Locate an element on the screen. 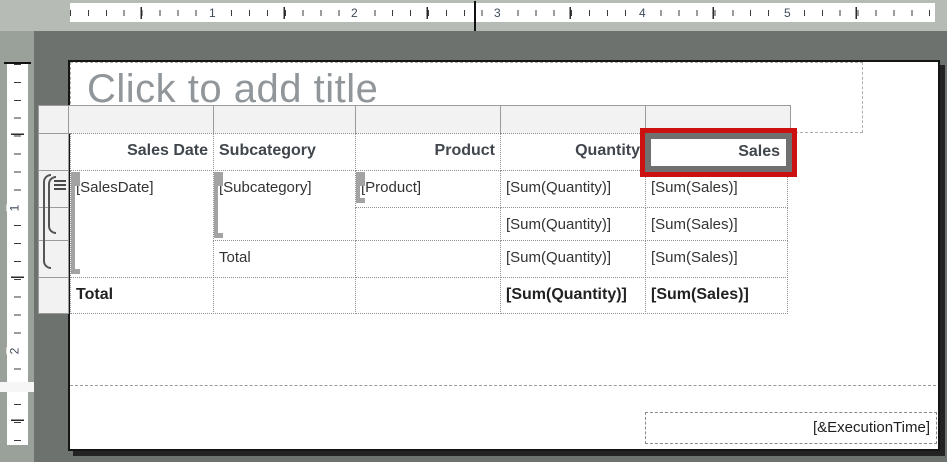 Image resolution: width=947 pixels, height=462 pixels. header-cell-sales-selected: Sales is located at coordinates (718, 152).